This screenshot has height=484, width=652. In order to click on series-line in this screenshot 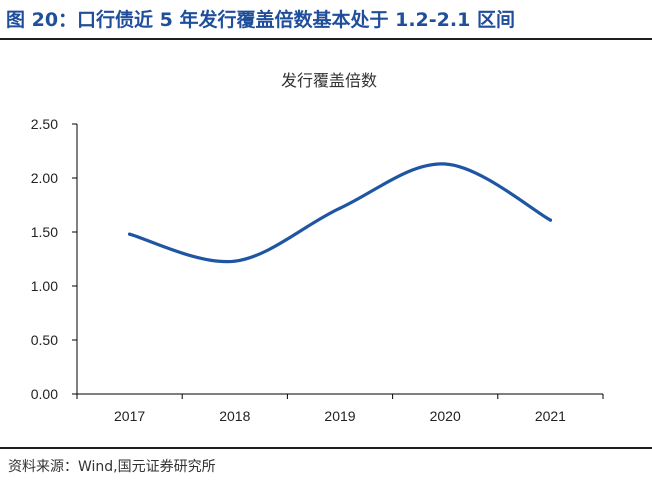, I will do `click(340, 213)`.